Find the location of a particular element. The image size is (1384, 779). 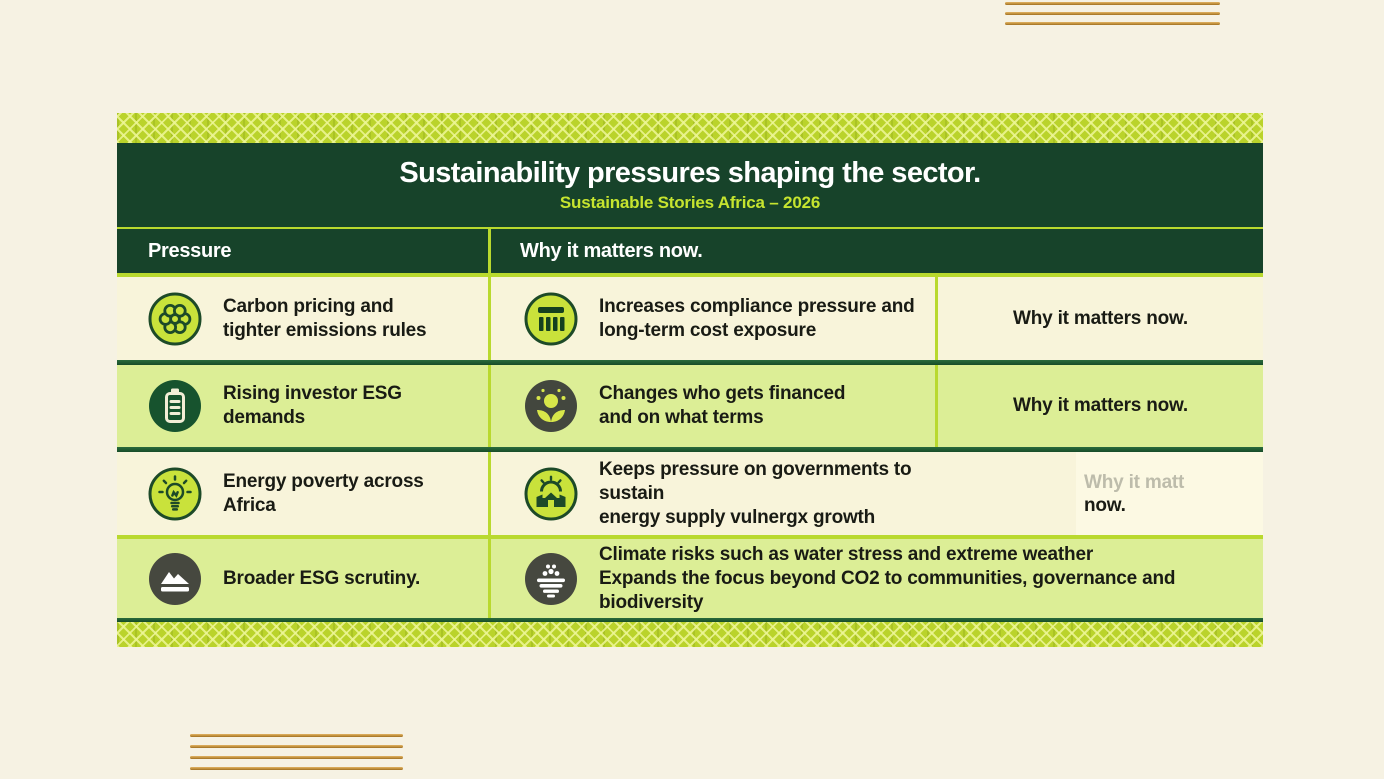

grain-bowl-icon is located at coordinates (551, 579).